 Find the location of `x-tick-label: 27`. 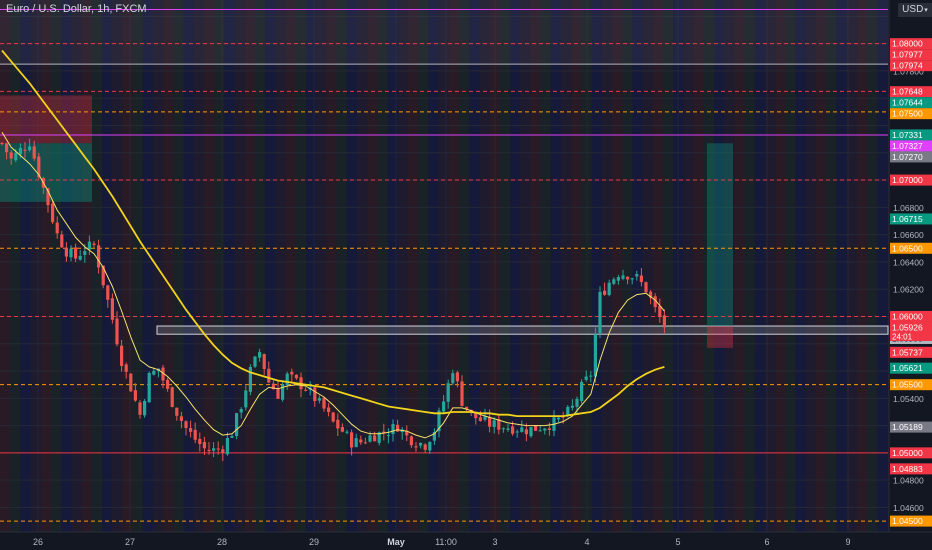

x-tick-label: 27 is located at coordinates (130, 542).